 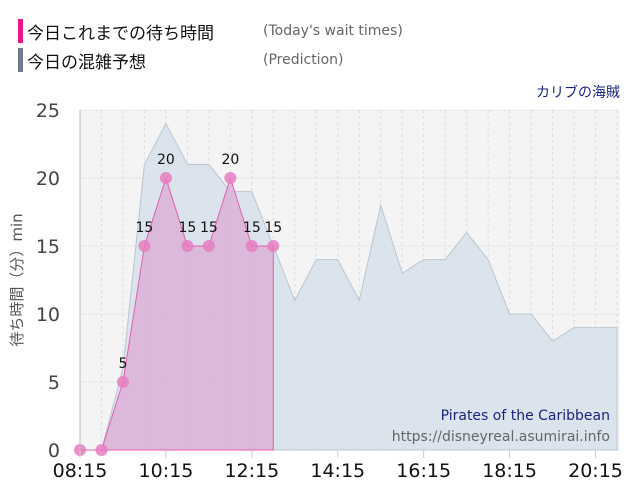 I want to click on x-tick-label: 18:15, so click(x=509, y=471).